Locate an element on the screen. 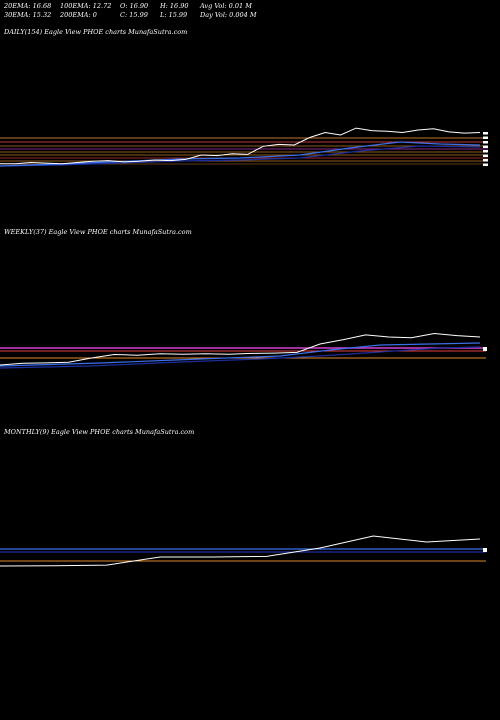  daily-ema-slow-line is located at coordinates (240, 156).